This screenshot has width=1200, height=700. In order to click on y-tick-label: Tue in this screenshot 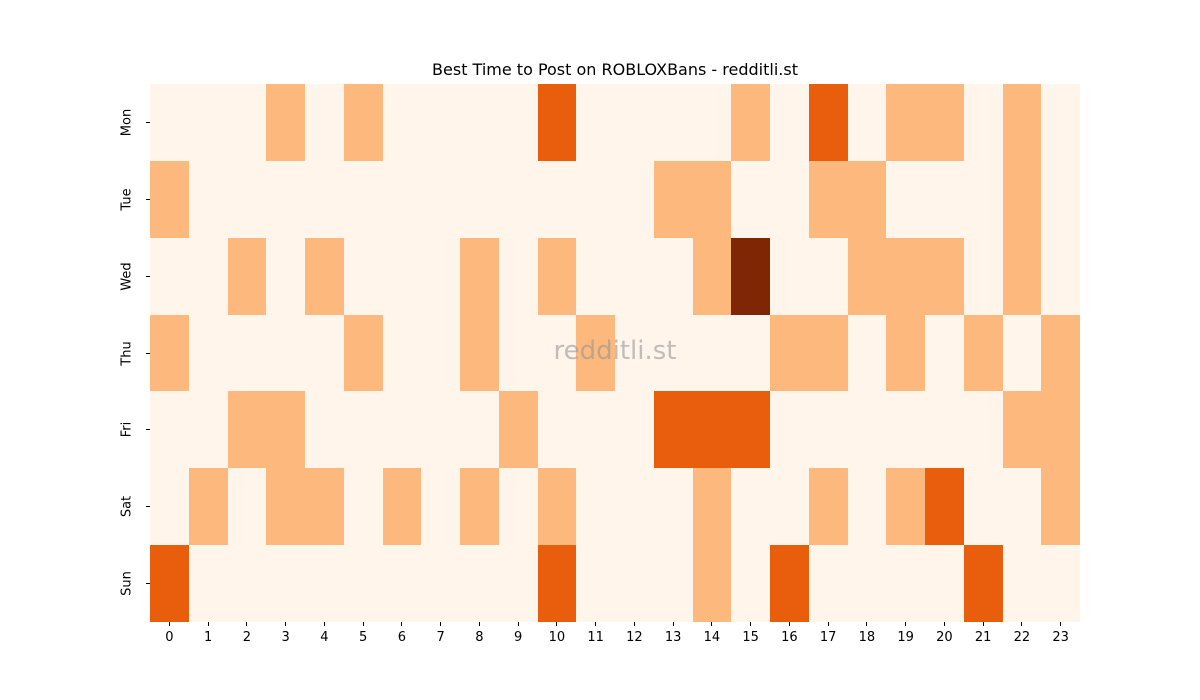, I will do `click(131, 199)`.